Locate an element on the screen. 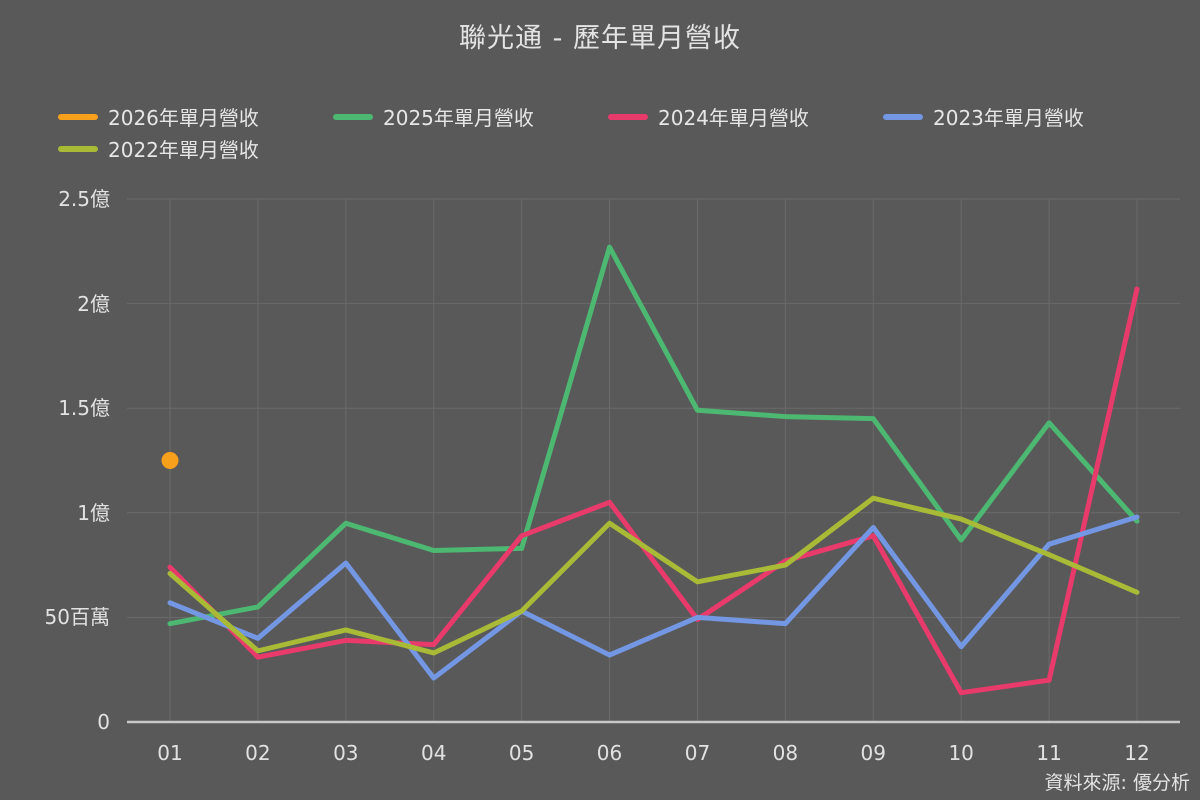  x-tick-label-02: 02 is located at coordinates (258, 753).